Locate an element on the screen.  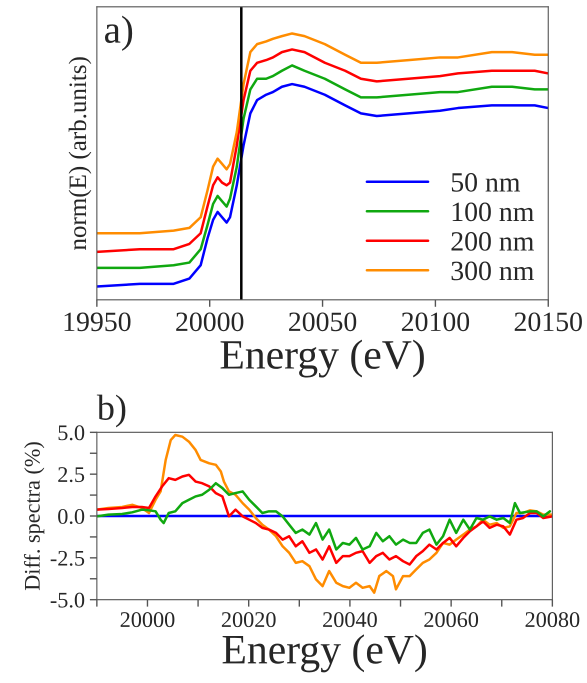
legend-label: 300 nm is located at coordinates (493, 271).